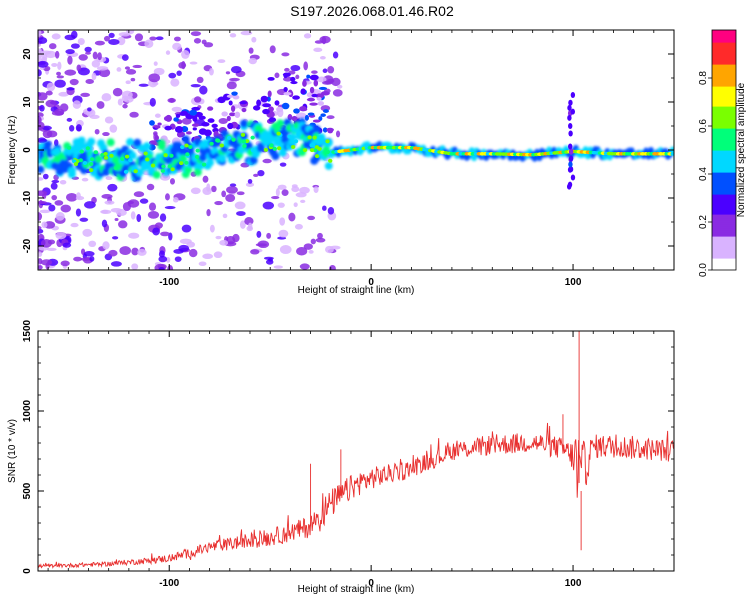 The height and width of the screenshot is (600, 750). Describe the element at coordinates (672, 154) in the screenshot. I see `spectrogram-core-blob` at that location.